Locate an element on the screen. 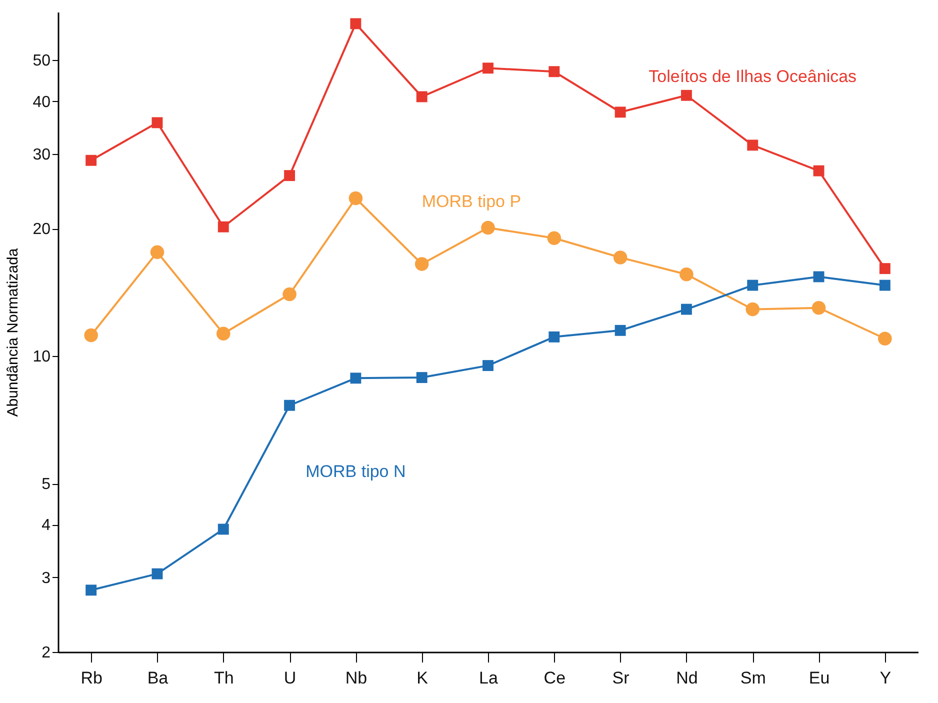 The image size is (938, 703). x-tick-label: La is located at coordinates (488, 678).